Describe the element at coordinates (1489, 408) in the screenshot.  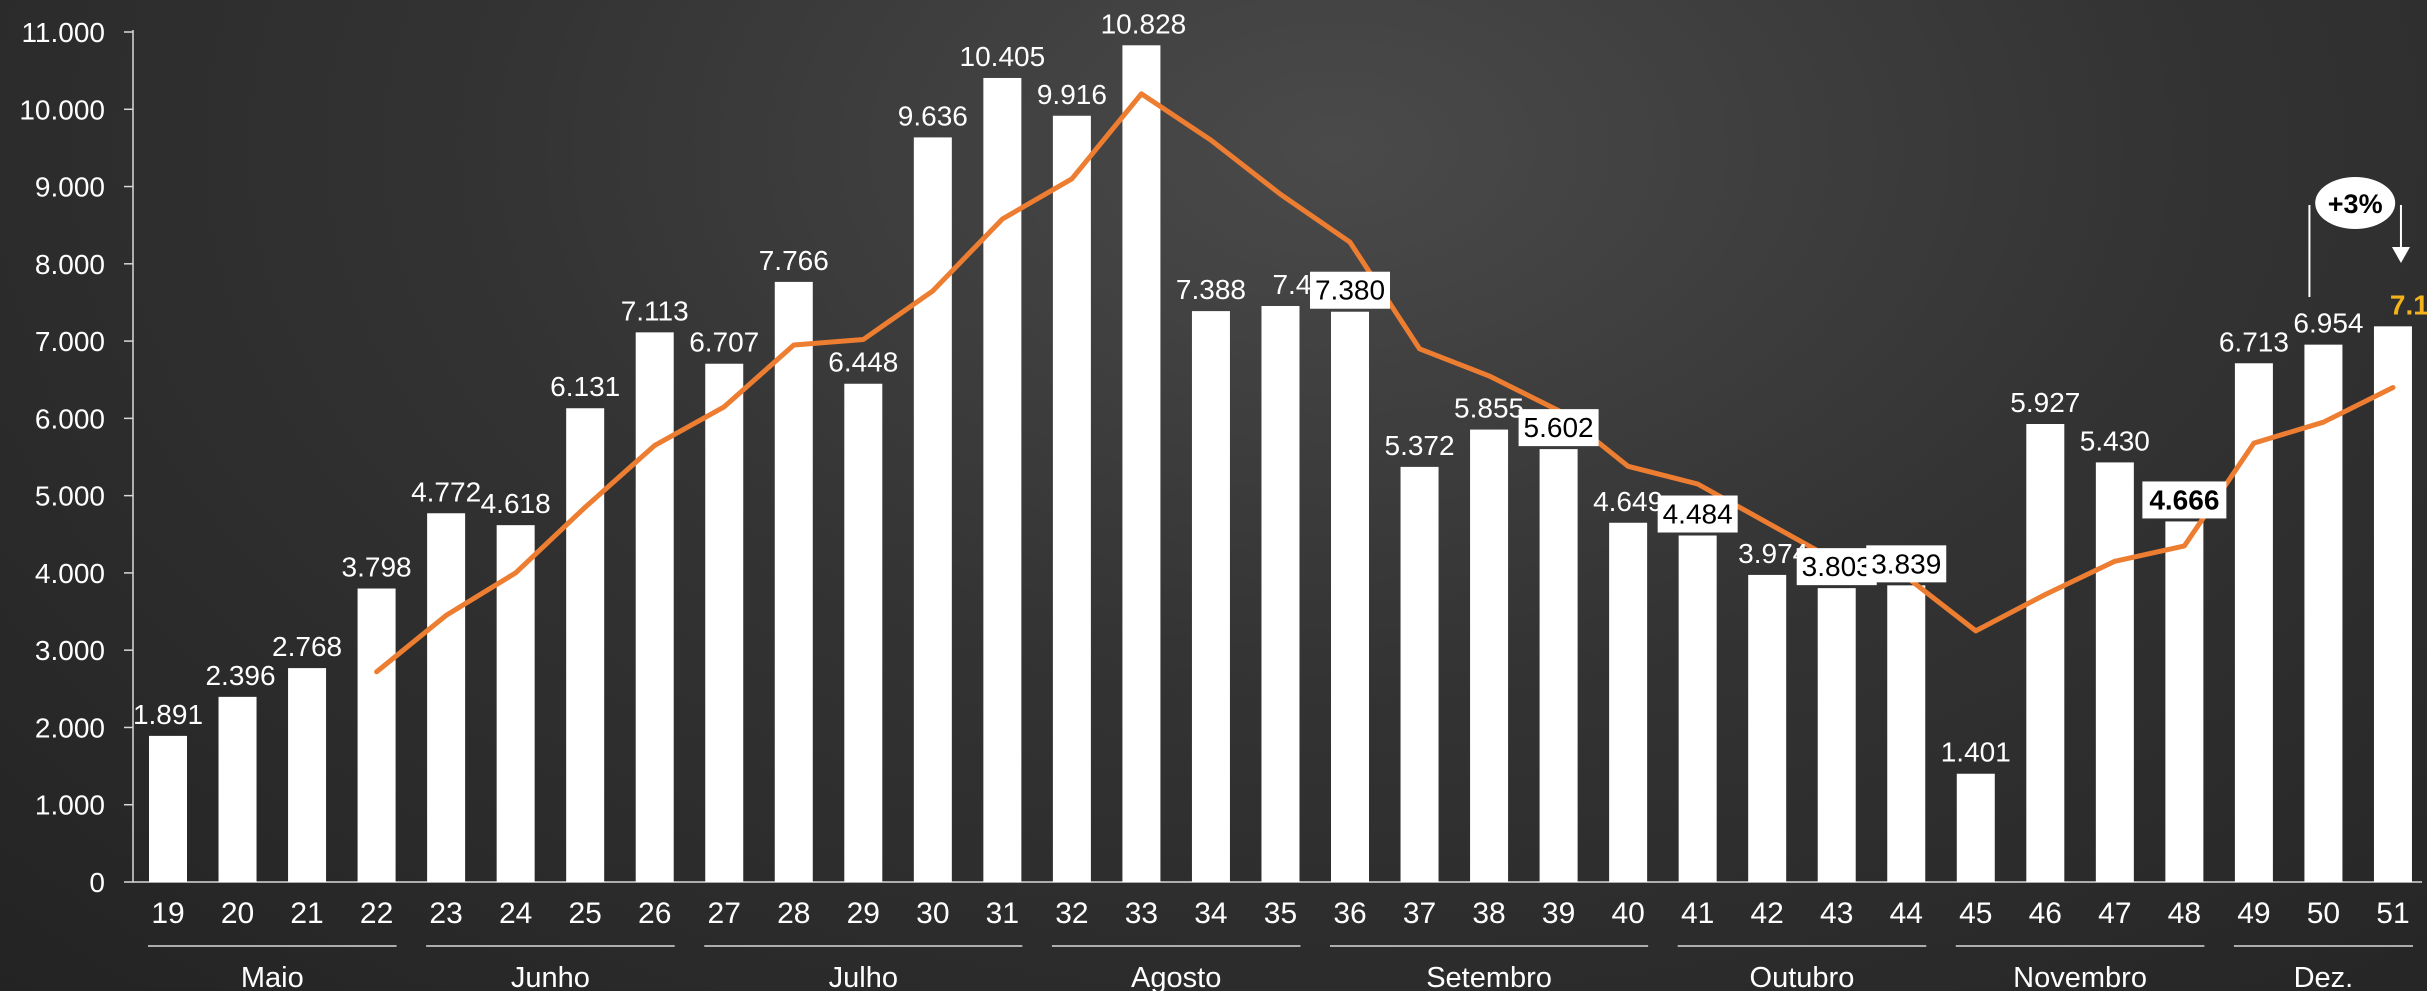
I see `data-label: 5.855` at that location.